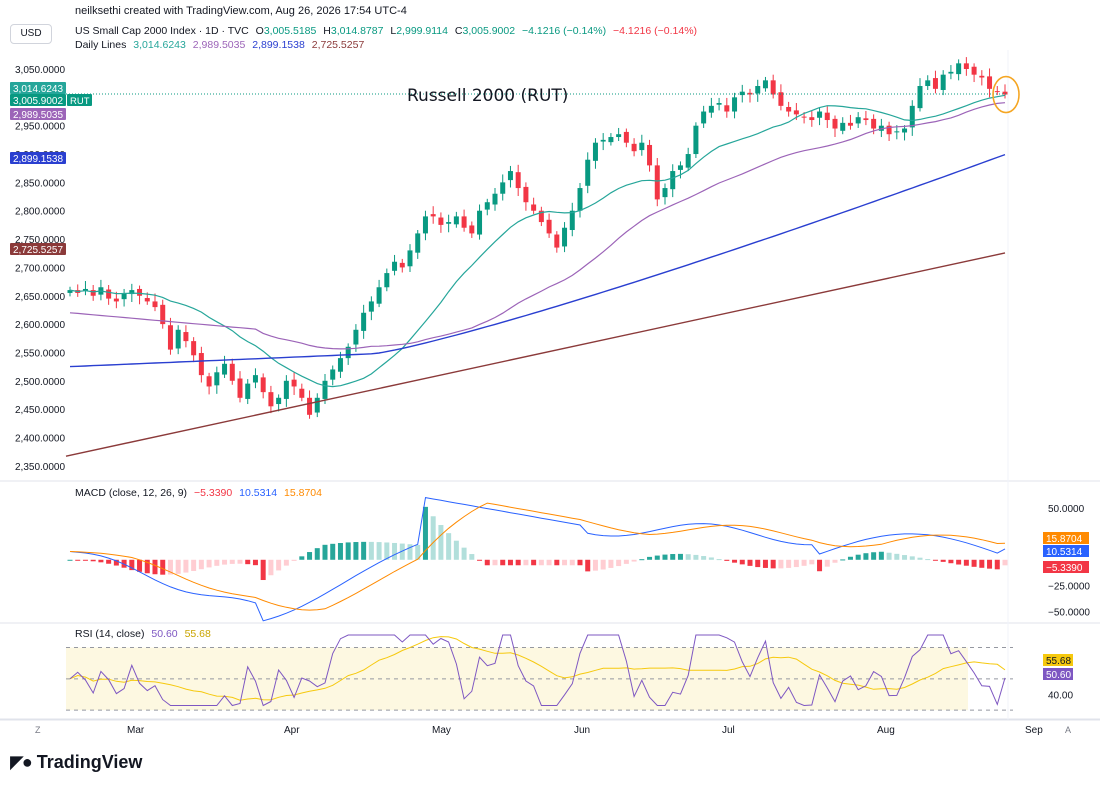 The height and width of the screenshot is (786, 1100). I want to click on rsi-ma-line, so click(537, 668).